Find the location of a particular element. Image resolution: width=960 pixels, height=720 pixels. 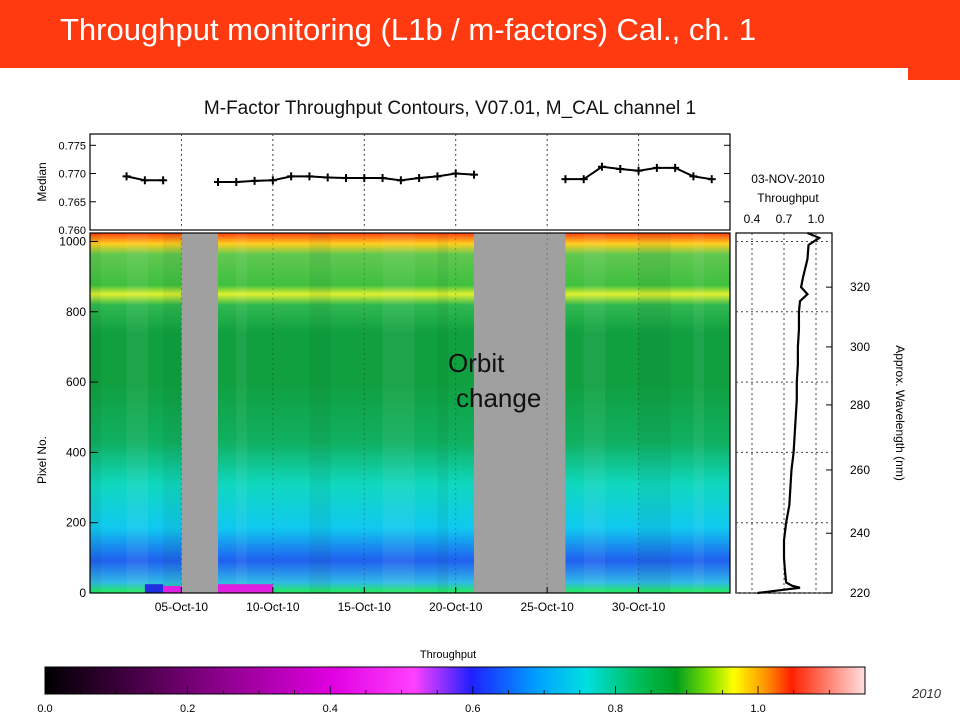

colorbar-tick-label: 0.0 is located at coordinates (44, 709).